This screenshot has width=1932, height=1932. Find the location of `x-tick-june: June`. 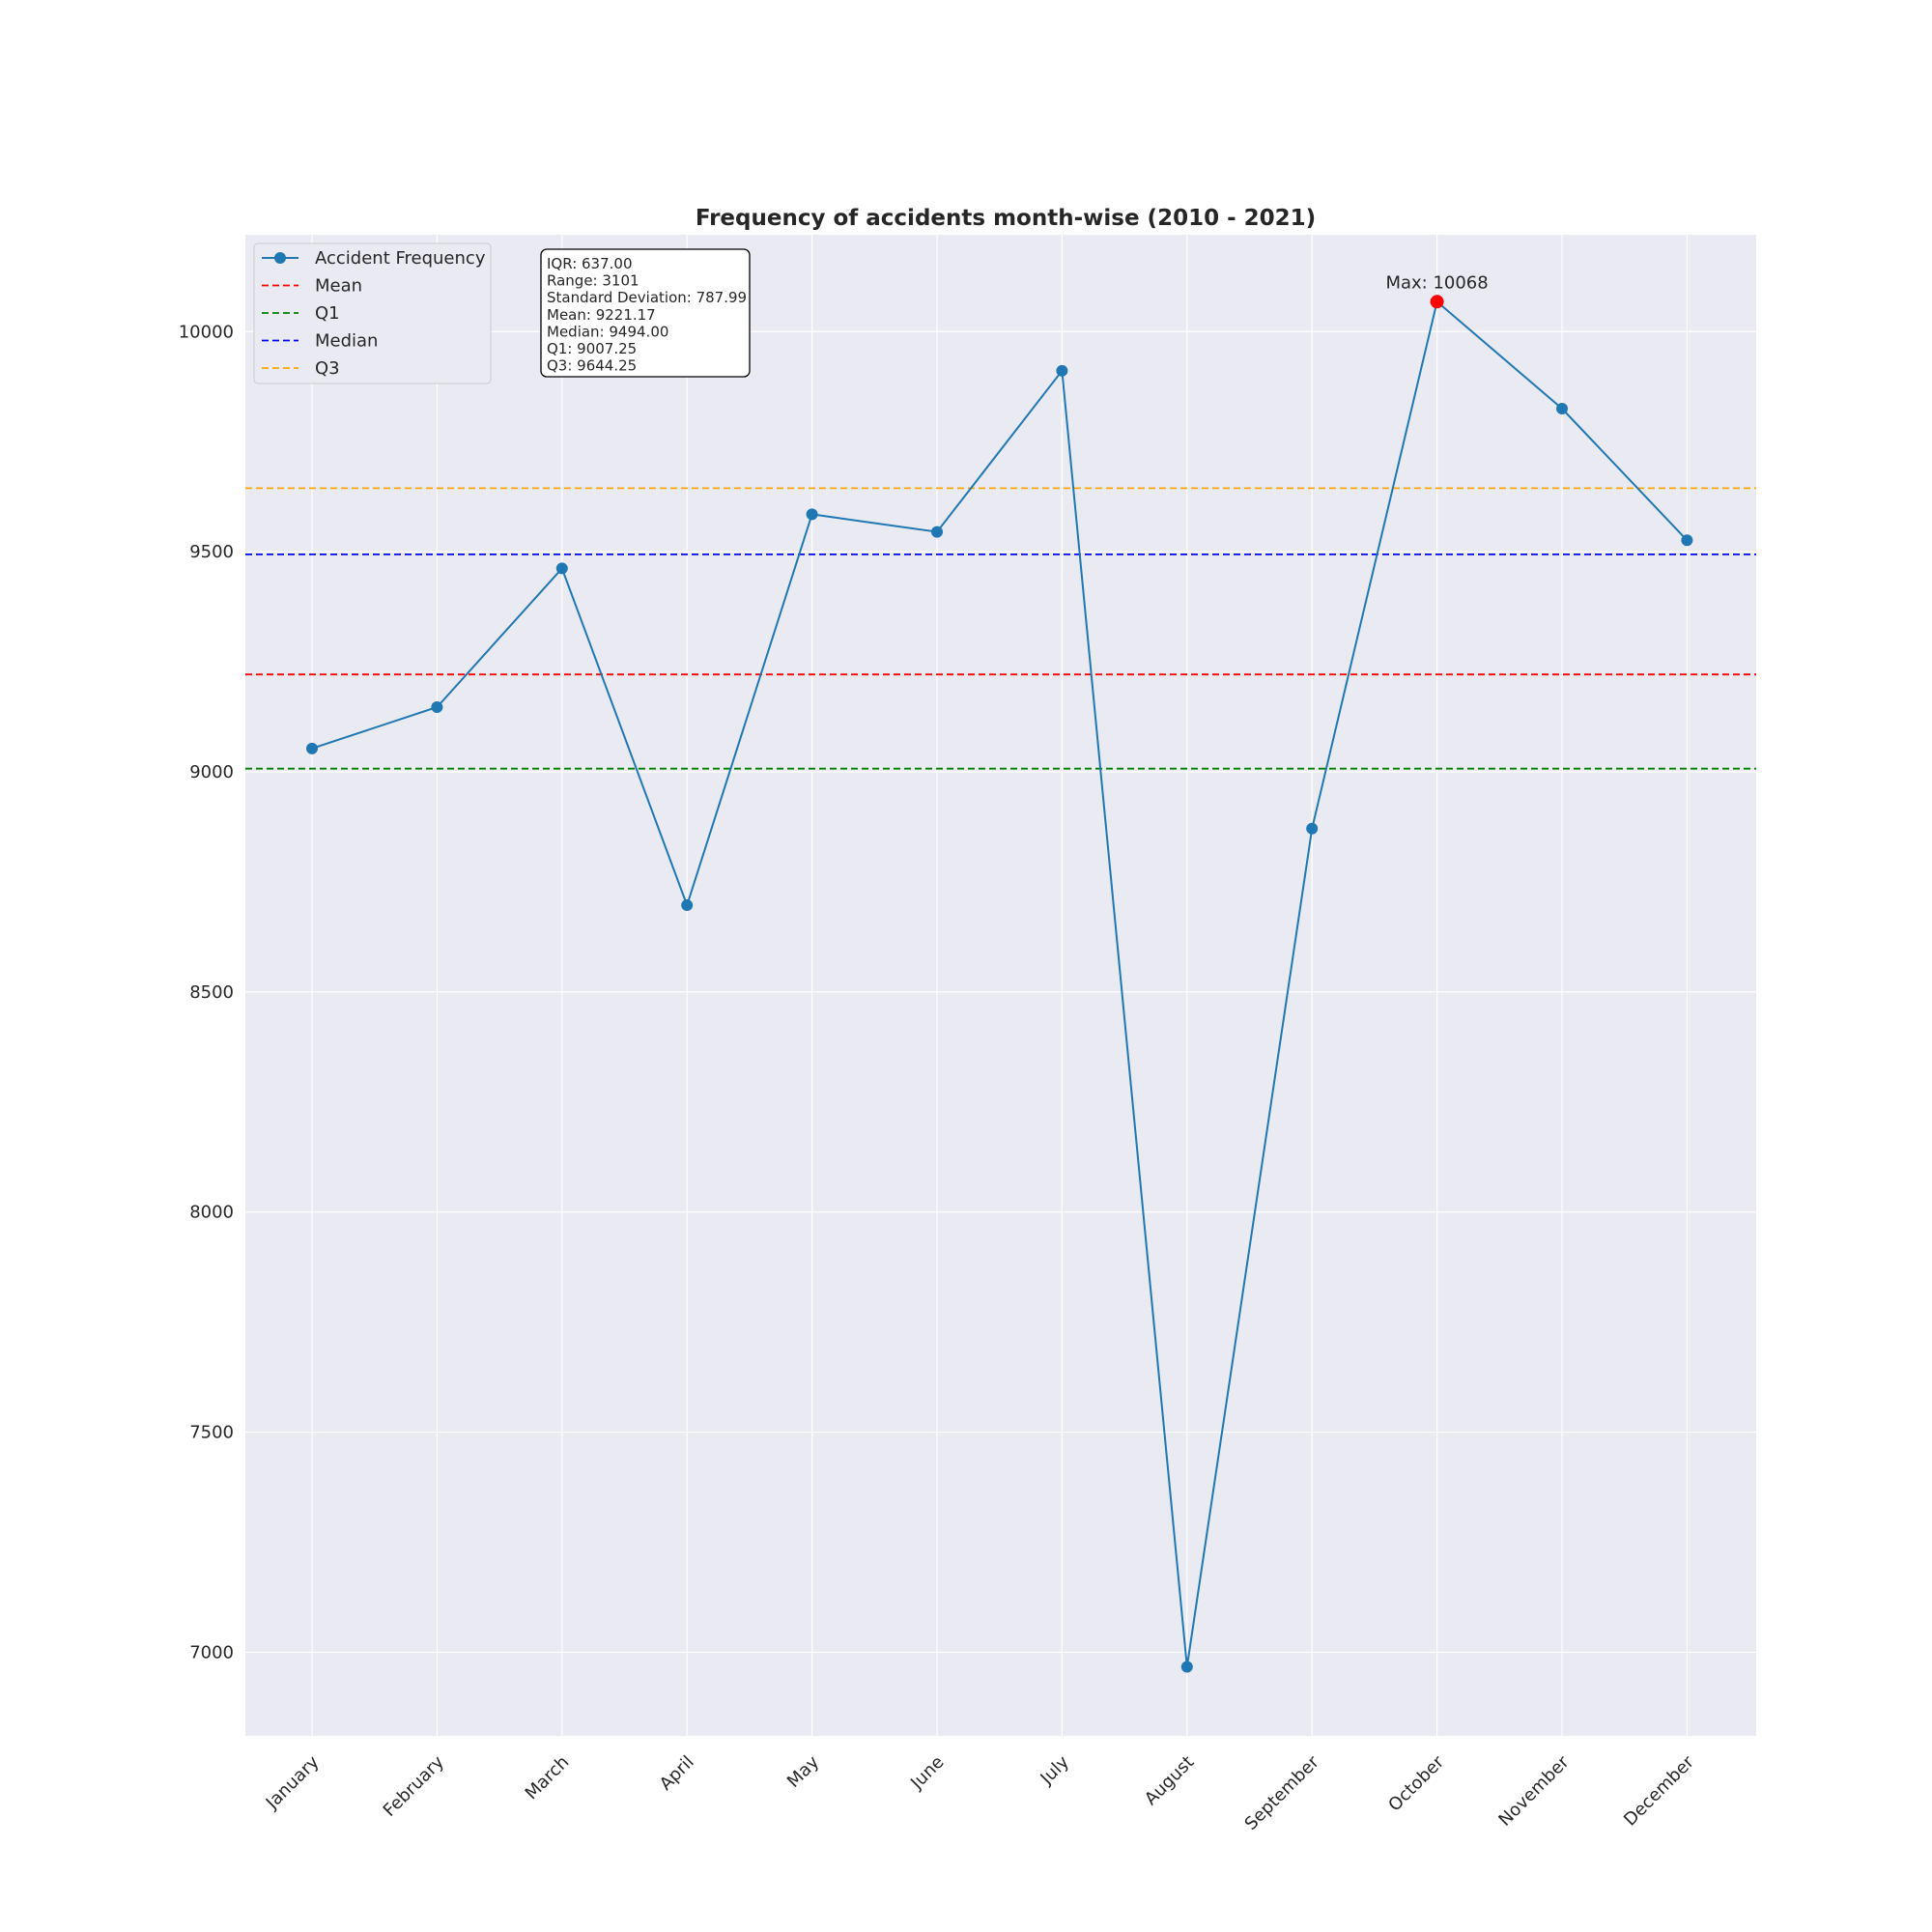

x-tick-june: June is located at coordinates (927, 1773).